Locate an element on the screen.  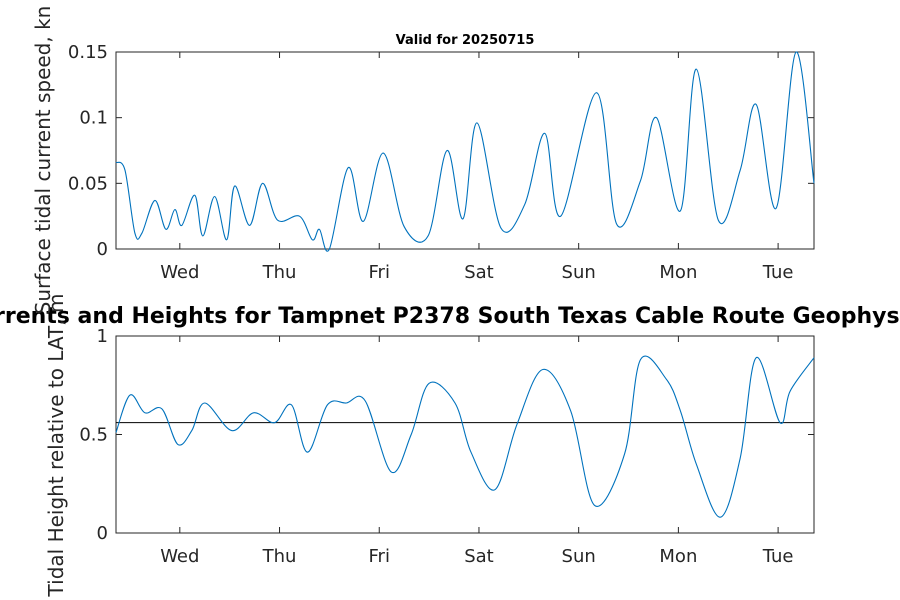
y-tick-label: 1 is located at coordinates (102, 336).